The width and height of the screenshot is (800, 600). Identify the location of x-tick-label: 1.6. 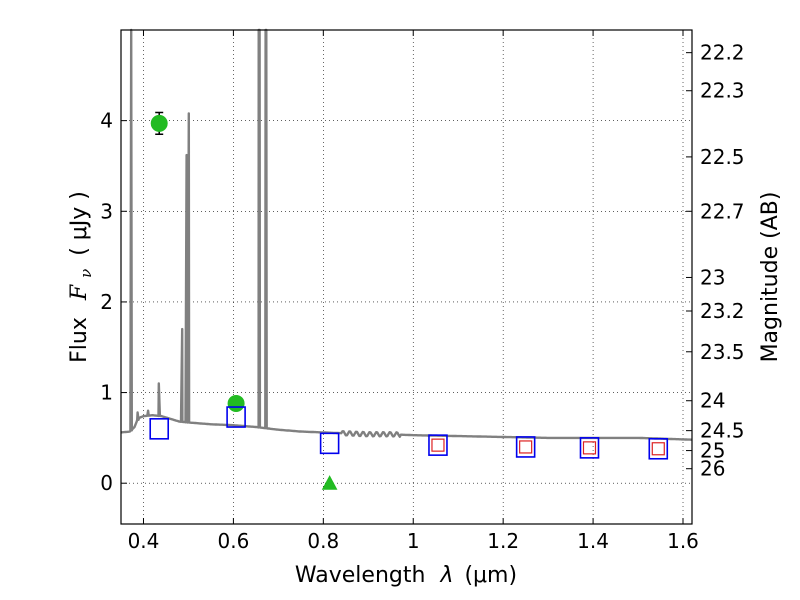
(683, 541).